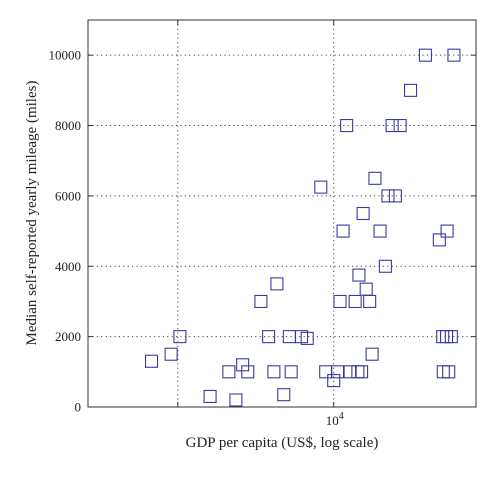 The width and height of the screenshot is (500, 477). I want to click on y-tick-label: 0, so click(78, 407).